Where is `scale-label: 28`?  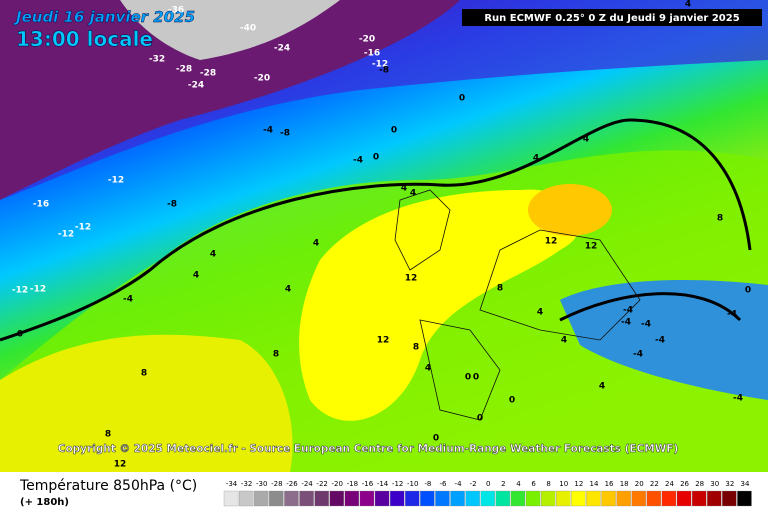
scale-label: 28 is located at coordinates (699, 484).